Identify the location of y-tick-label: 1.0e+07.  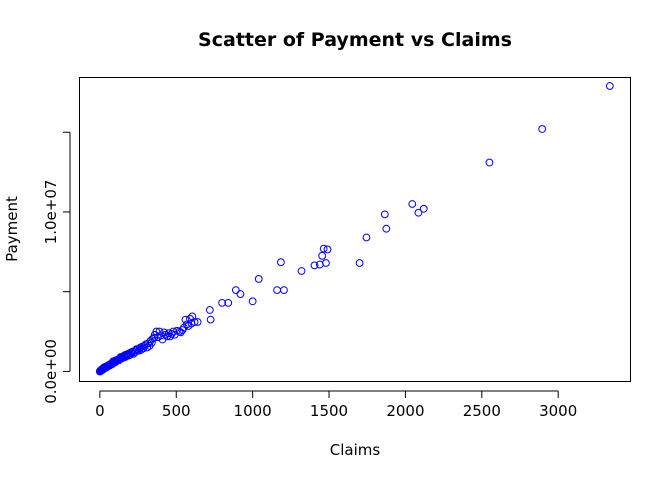
(51, 212).